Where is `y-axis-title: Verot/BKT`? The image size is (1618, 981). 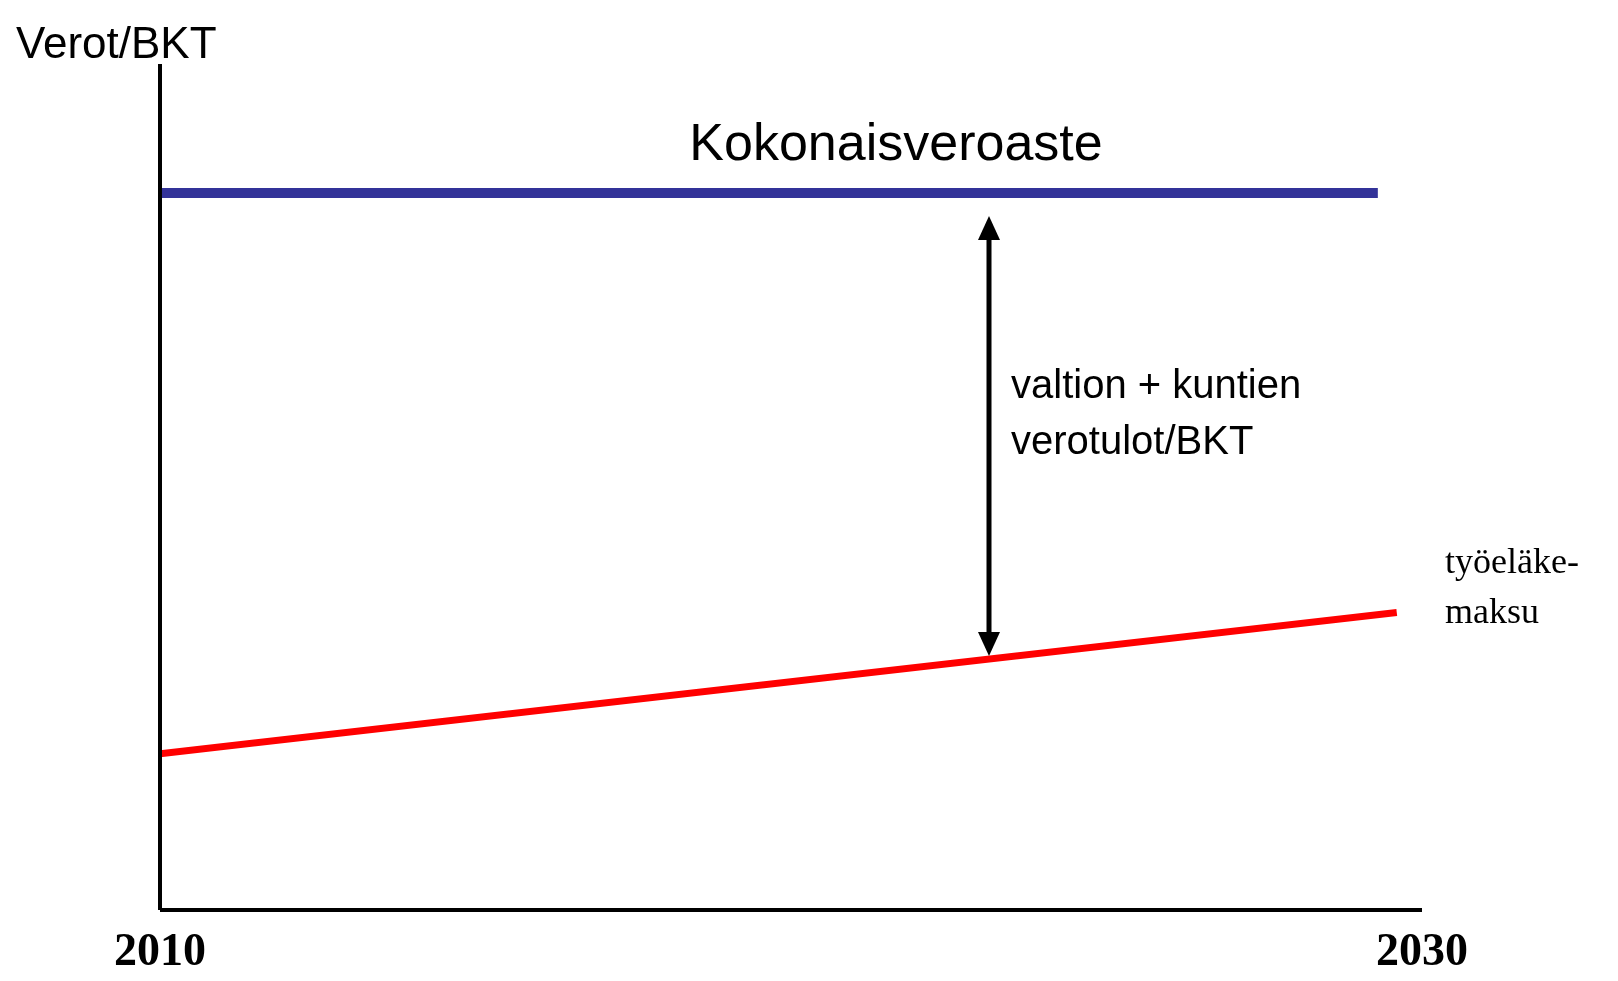
y-axis-title: Verot/BKT is located at coordinates (116, 43).